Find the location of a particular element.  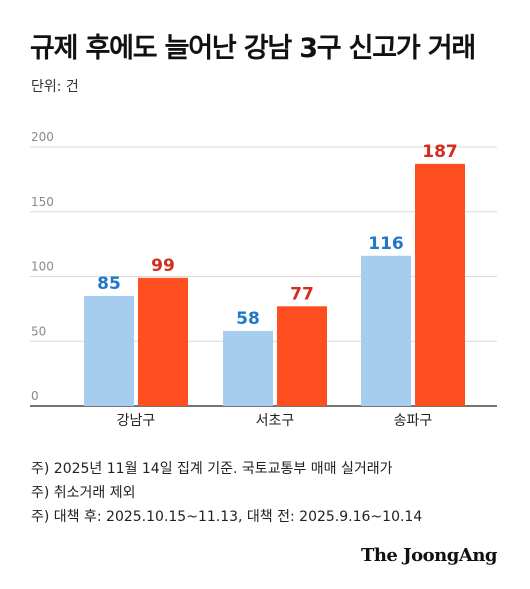

y-tick-label: 100 is located at coordinates (42, 267).